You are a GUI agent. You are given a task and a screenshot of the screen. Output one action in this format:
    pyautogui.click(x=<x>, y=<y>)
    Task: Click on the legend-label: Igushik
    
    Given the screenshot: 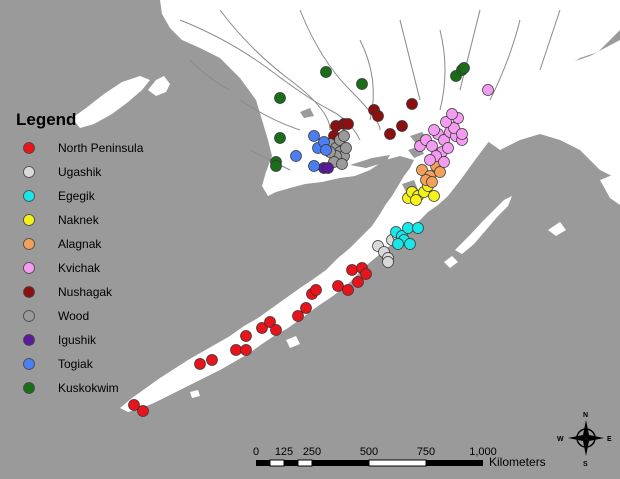 What is the action you would take?
    pyautogui.click(x=77, y=340)
    